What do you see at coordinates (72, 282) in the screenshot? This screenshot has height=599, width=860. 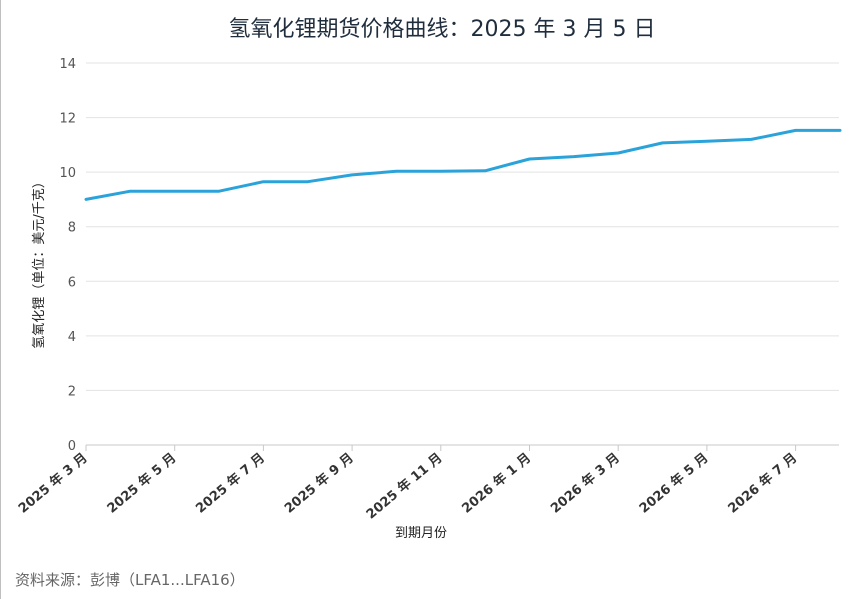 I see `y-tick-label: 6` at bounding box center [72, 282].